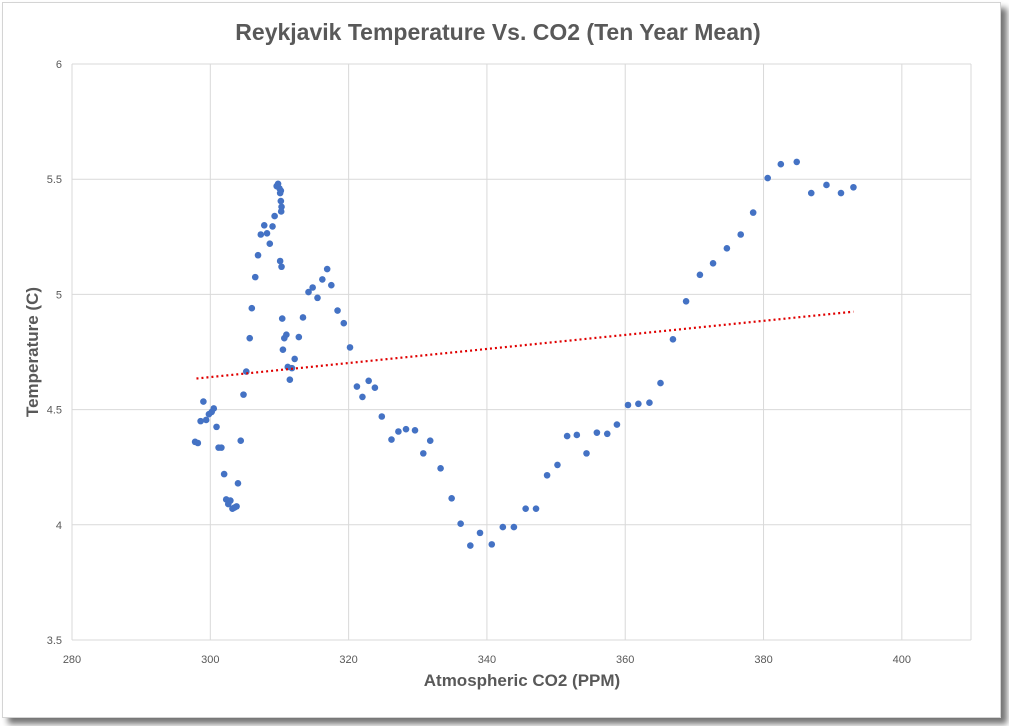 The image size is (1009, 726). I want to click on y-tick-label: 4.5, so click(54, 411).